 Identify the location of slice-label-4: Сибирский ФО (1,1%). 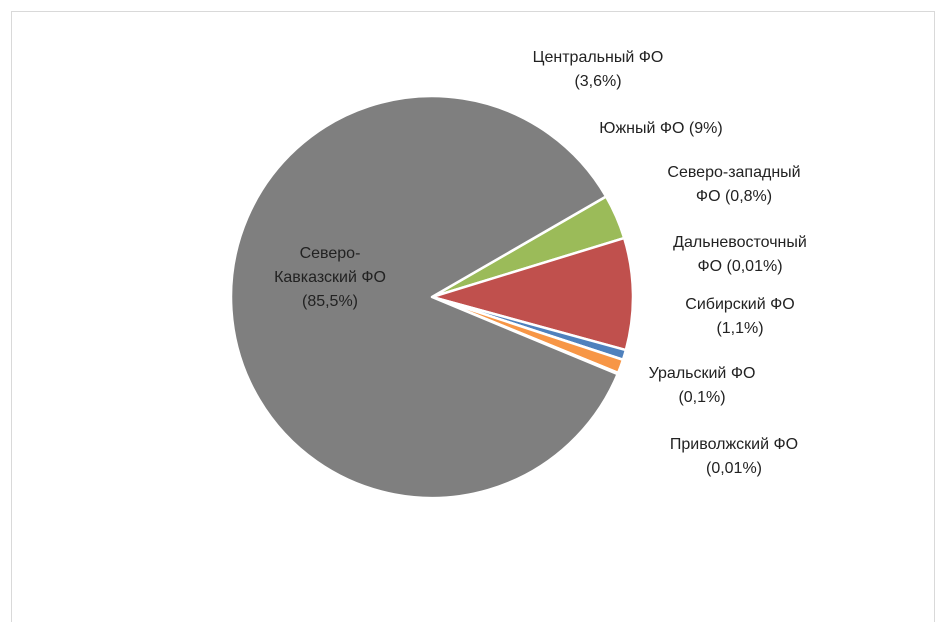
(739, 316).